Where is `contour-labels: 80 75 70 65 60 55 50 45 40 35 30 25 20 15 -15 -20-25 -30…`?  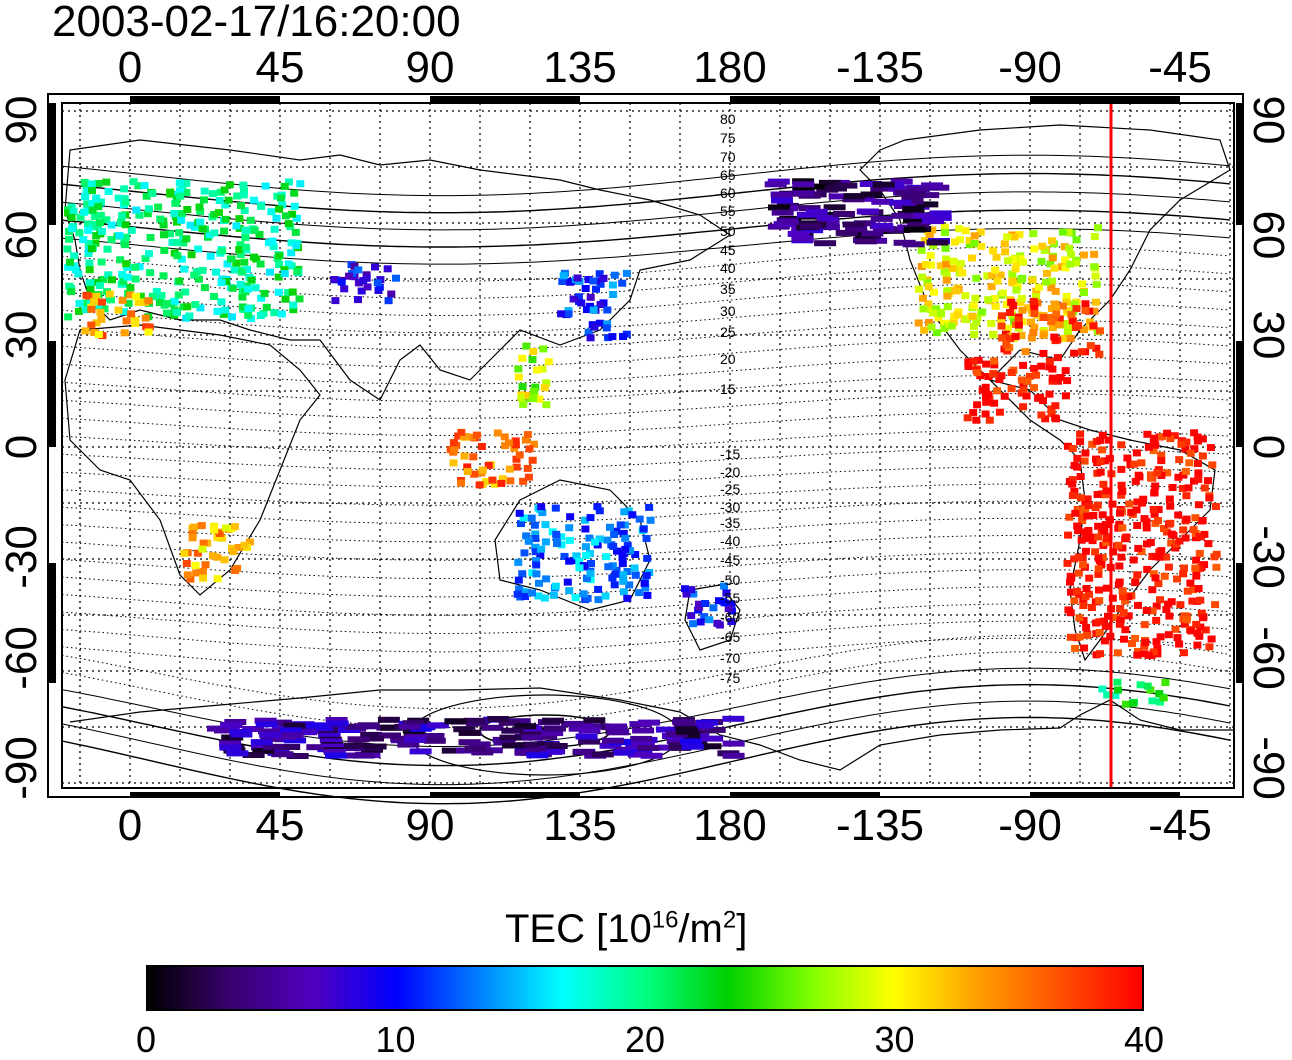
contour-labels: 80 75 70 65 60 55 50 45 40 35 30 25 20 15 -15 -20-25 -30… is located at coordinates (730, 398).